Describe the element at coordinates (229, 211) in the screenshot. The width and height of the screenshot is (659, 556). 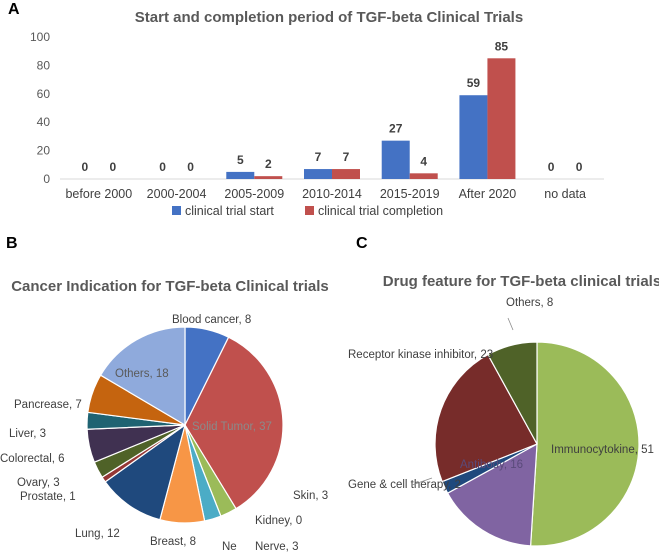
I see `legend-label-start: clinical trial start` at that location.